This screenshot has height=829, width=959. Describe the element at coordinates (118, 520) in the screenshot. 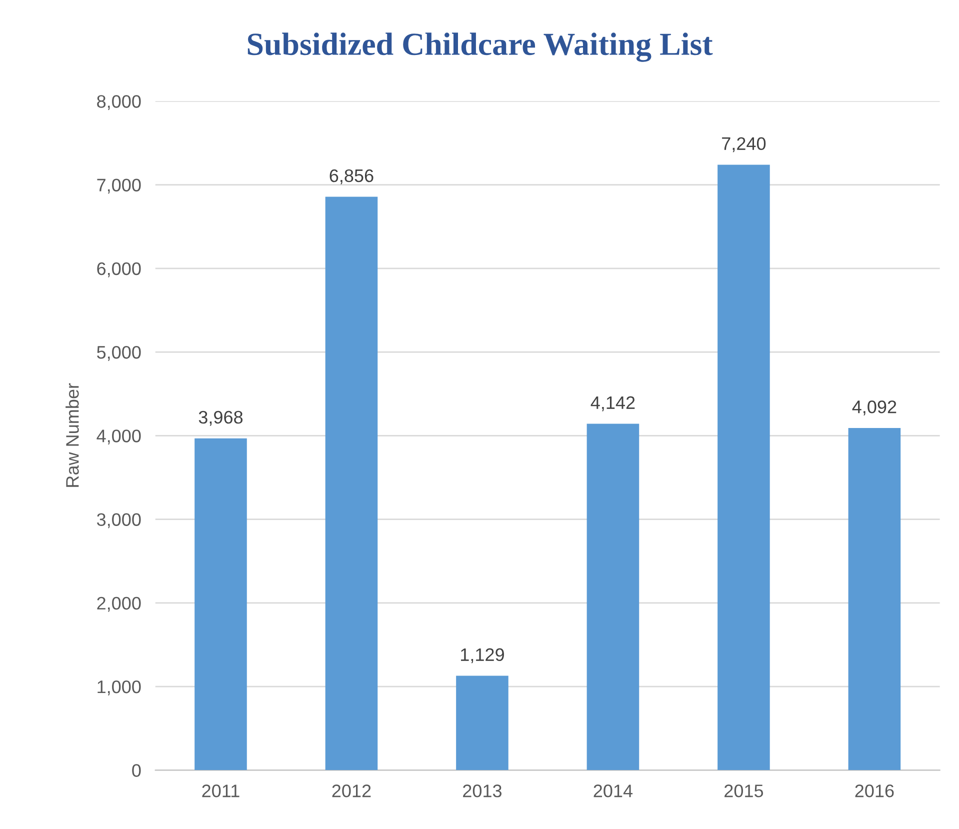

I see `y-tick-label: 3,000` at that location.